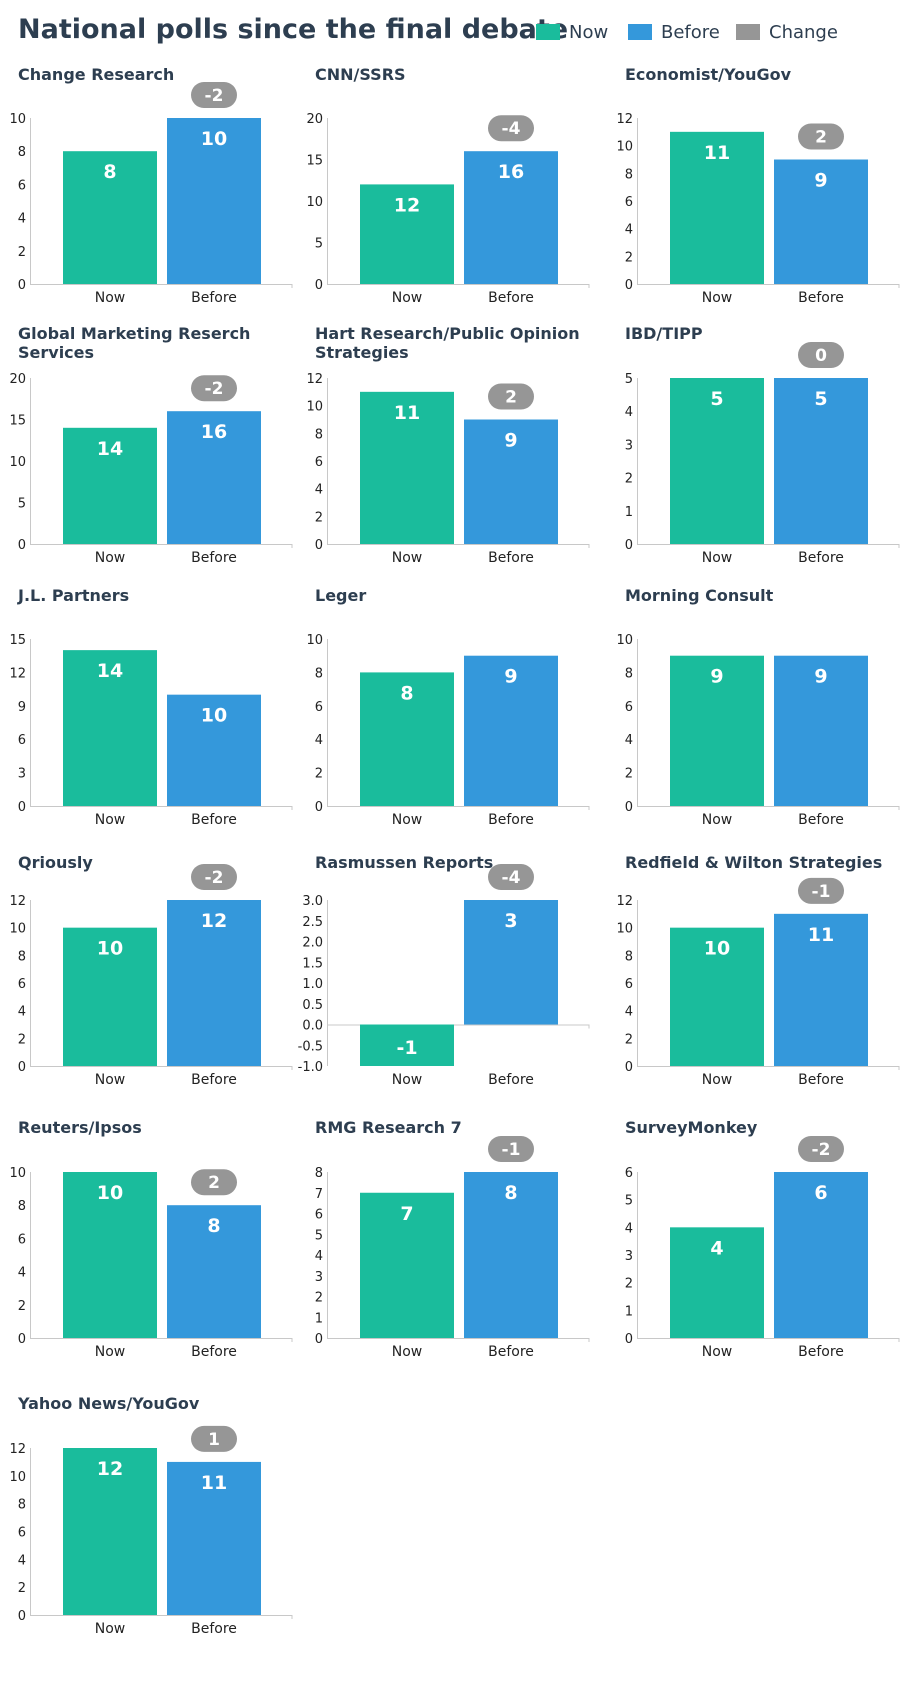 The height and width of the screenshot is (1706, 910). Describe the element at coordinates (310, 1046) in the screenshot. I see `y-tick-label: -0.5` at that location.